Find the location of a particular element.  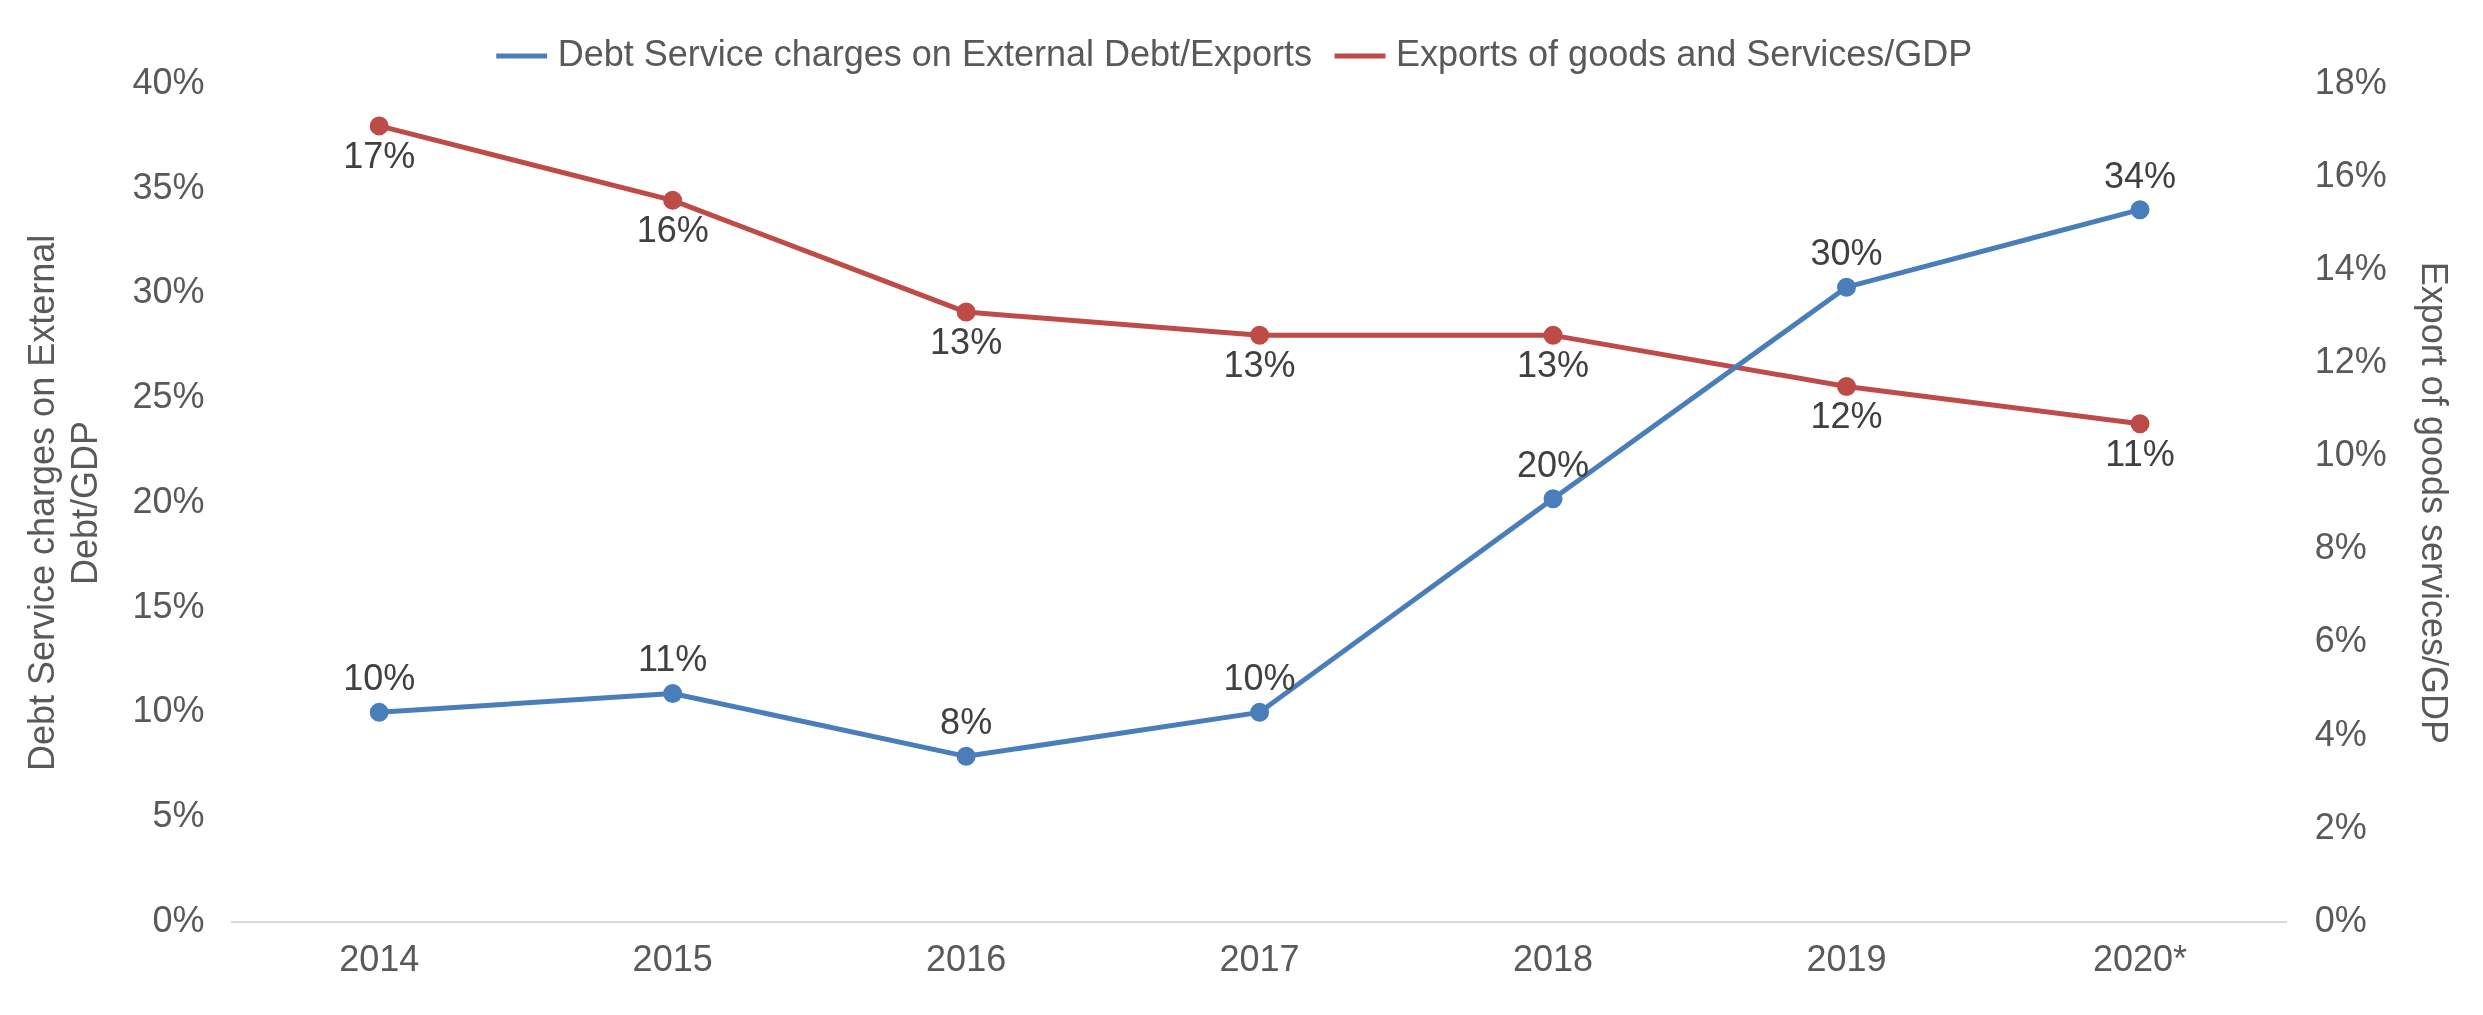

x-tick-label: 2020* is located at coordinates (2140, 959).